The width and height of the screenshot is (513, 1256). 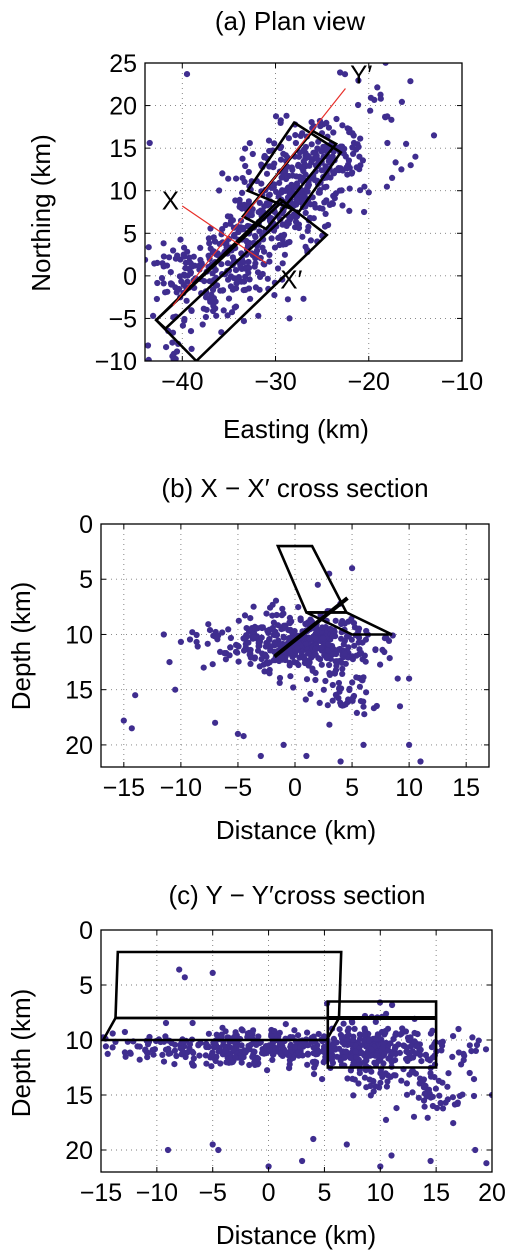 What do you see at coordinates (296, 429) in the screenshot?
I see `x-axis-label: Easting (km)` at bounding box center [296, 429].